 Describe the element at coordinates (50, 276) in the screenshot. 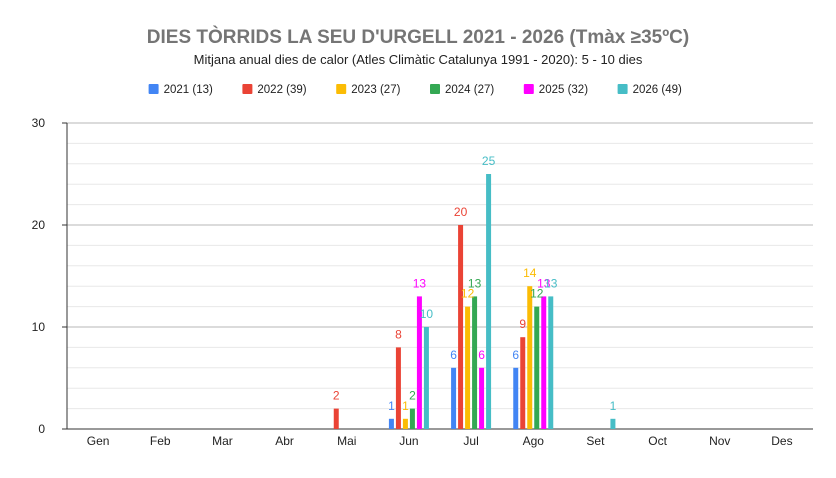

I see `y-axis: 0 10 20 30` at that location.